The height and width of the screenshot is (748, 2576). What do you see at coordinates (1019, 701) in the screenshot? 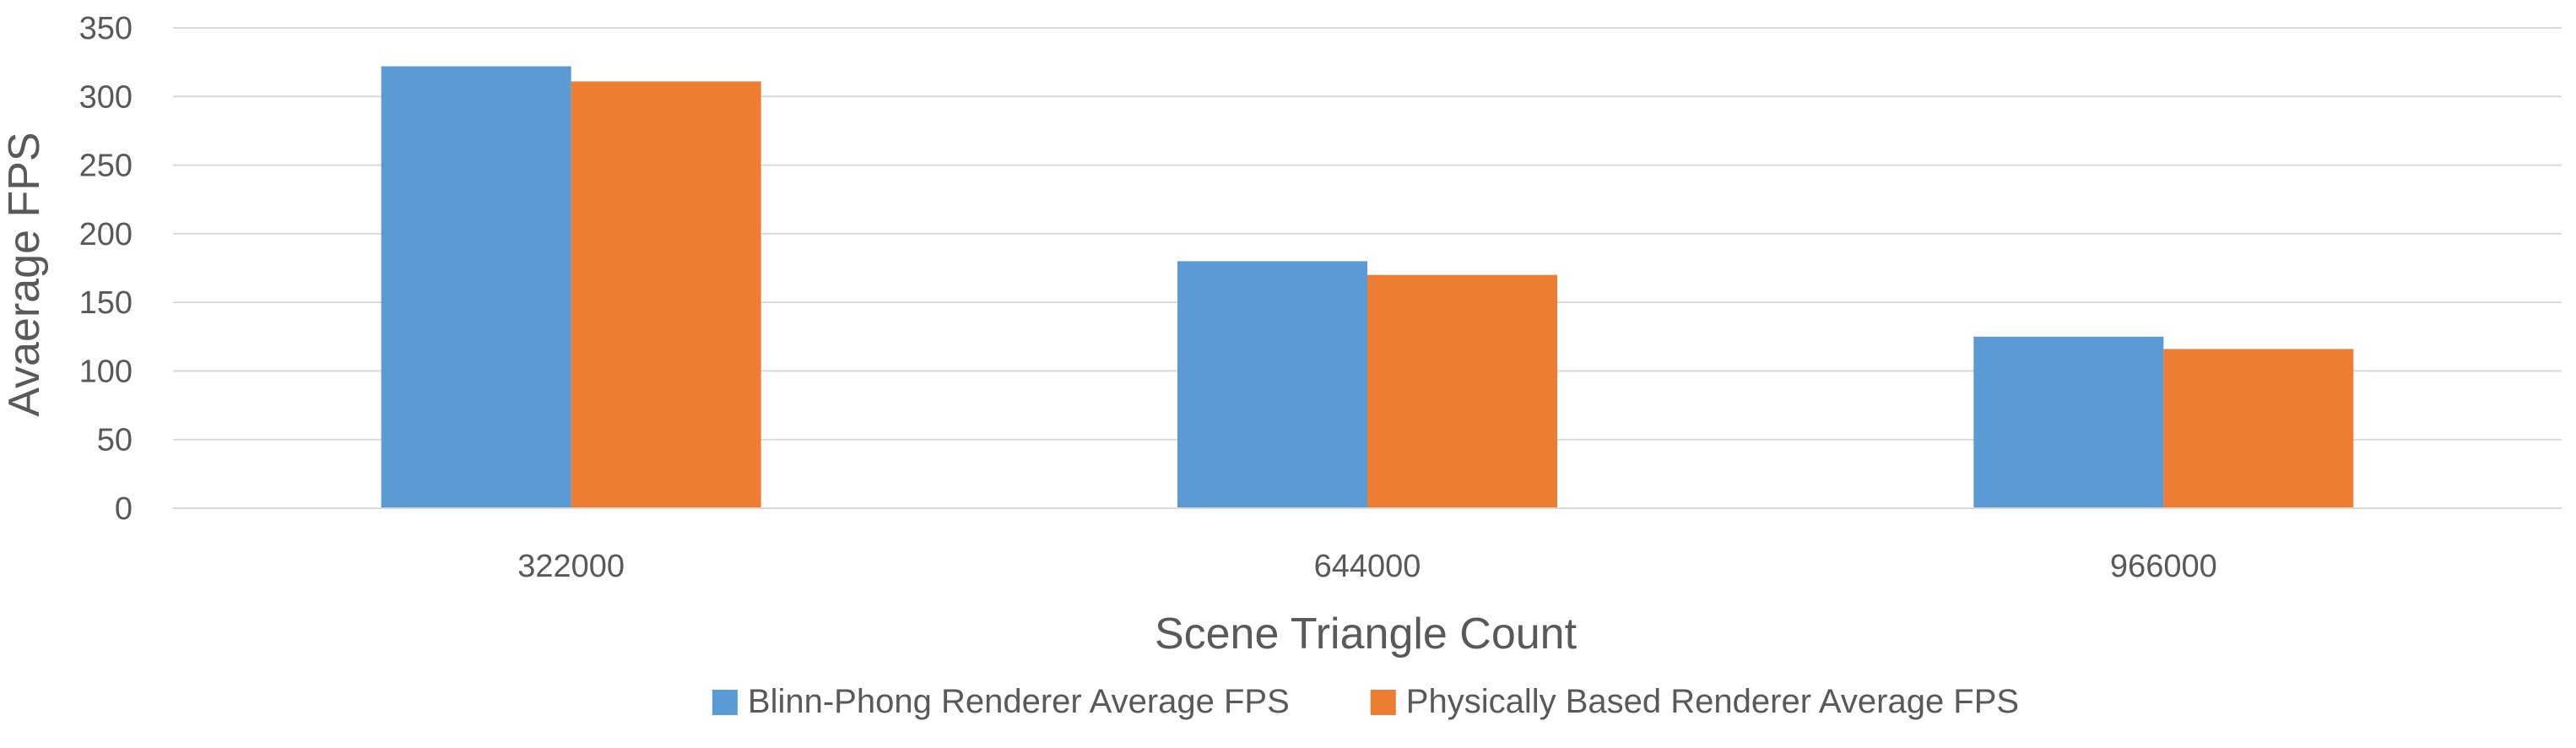
I see `legend-label: Blinn-Phong Renderer Average FPS` at bounding box center [1019, 701].